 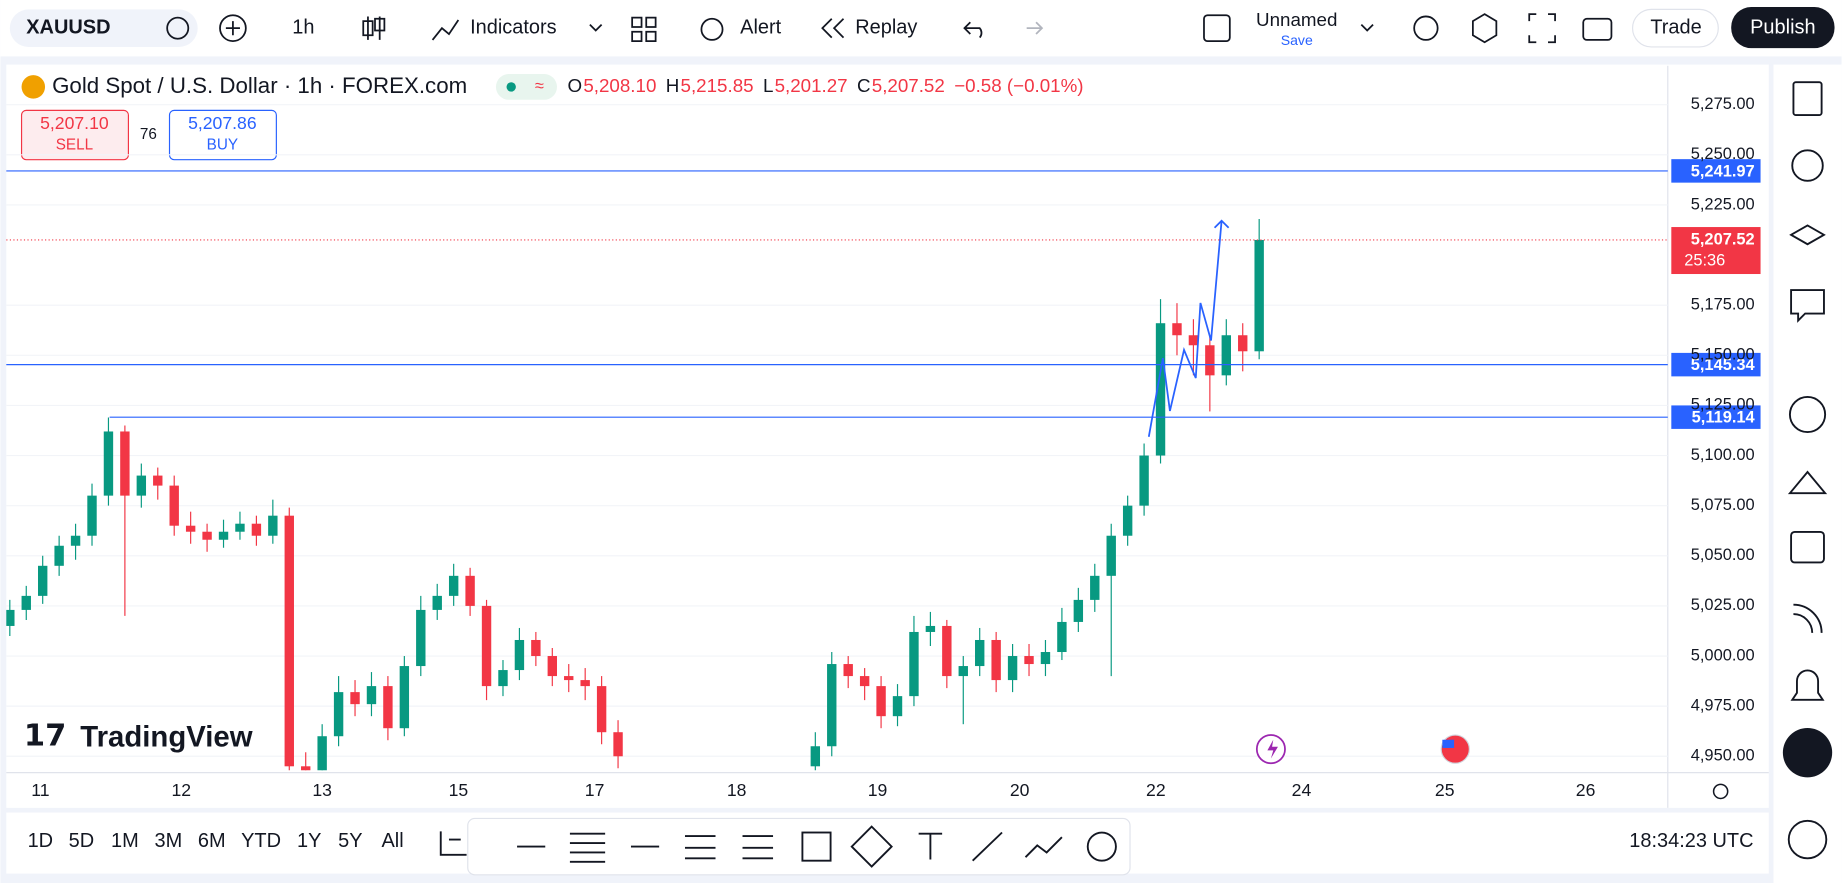 I want to click on range-button: 5D, so click(x=82, y=841).